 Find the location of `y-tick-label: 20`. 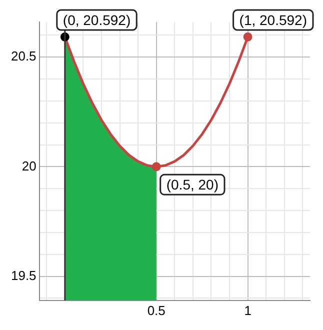

y-tick-label: 20 is located at coordinates (29, 166).